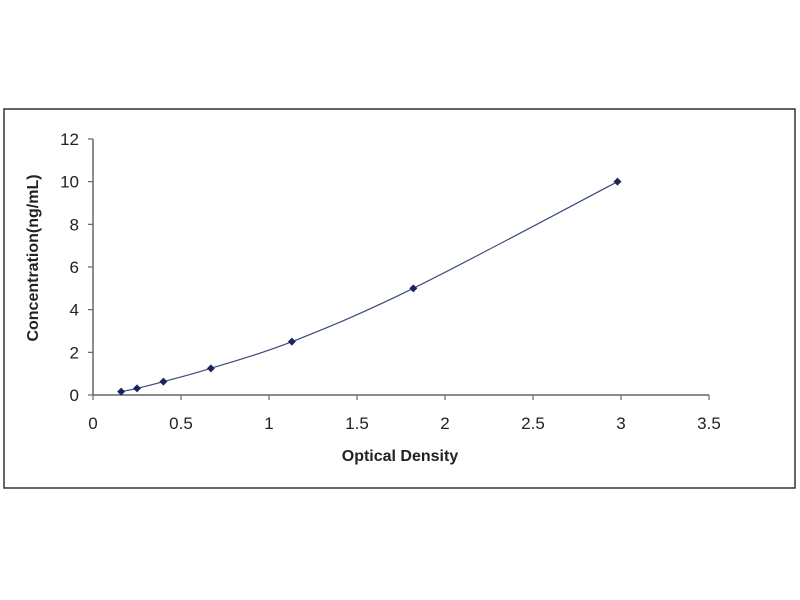  I want to click on y-tick-label: 10, so click(69, 182).